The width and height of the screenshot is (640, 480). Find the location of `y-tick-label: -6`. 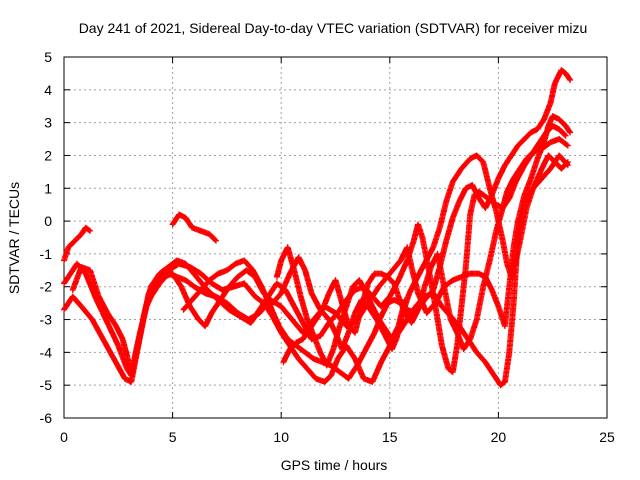

y-tick-label: -6 is located at coordinates (46, 418).